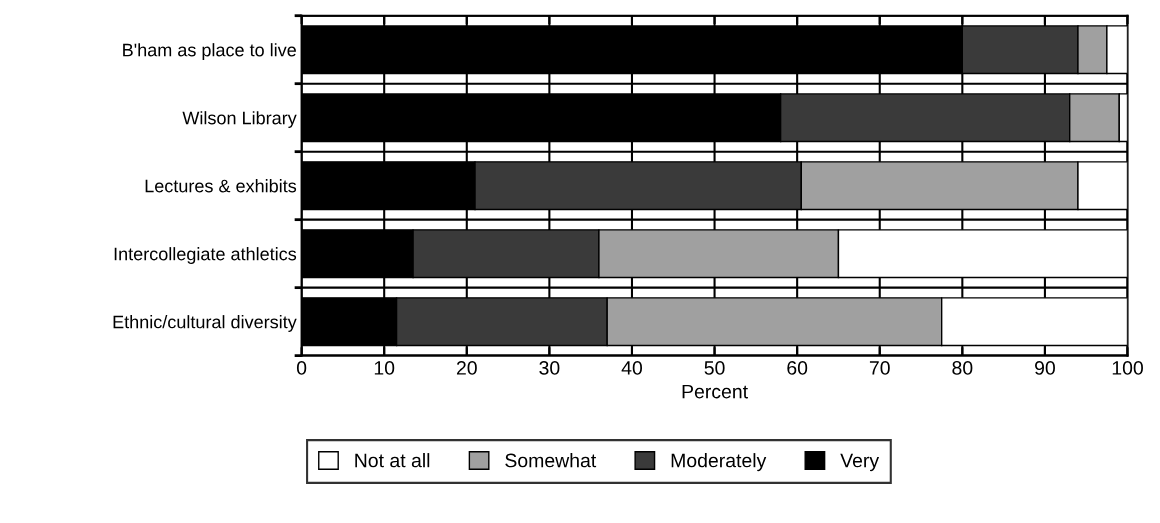  What do you see at coordinates (239, 119) in the screenshot?
I see `y-tick-label: Wilson Library` at bounding box center [239, 119].